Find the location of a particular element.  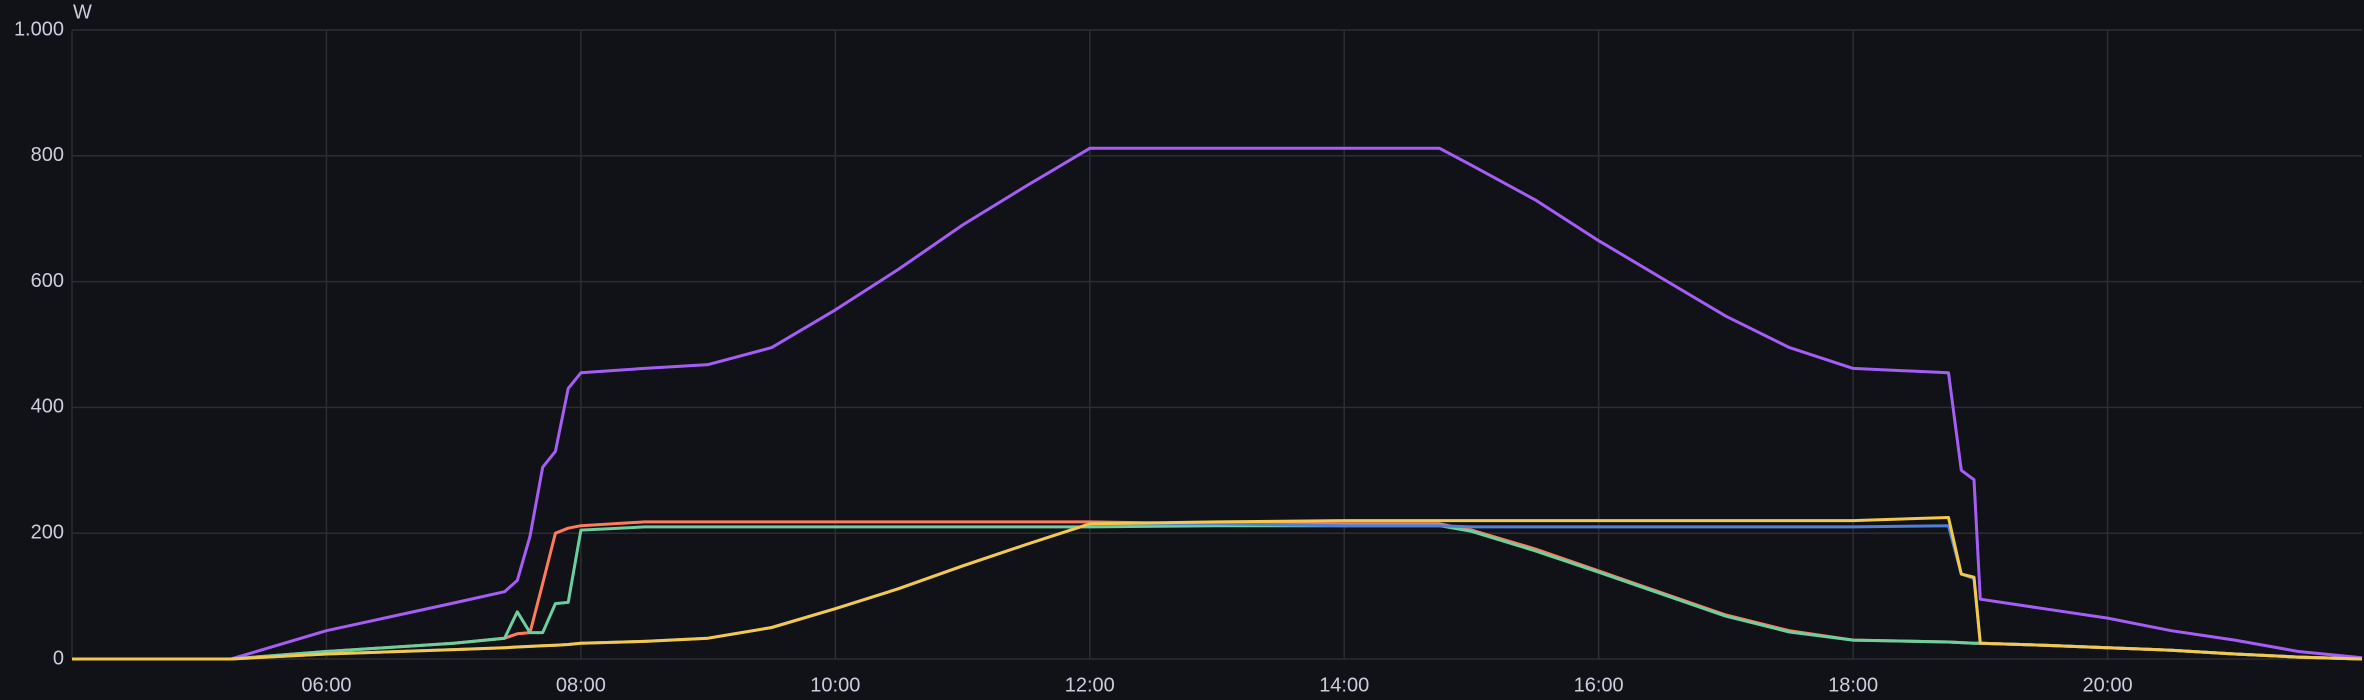

y-tick-label: 200 is located at coordinates (47, 532).